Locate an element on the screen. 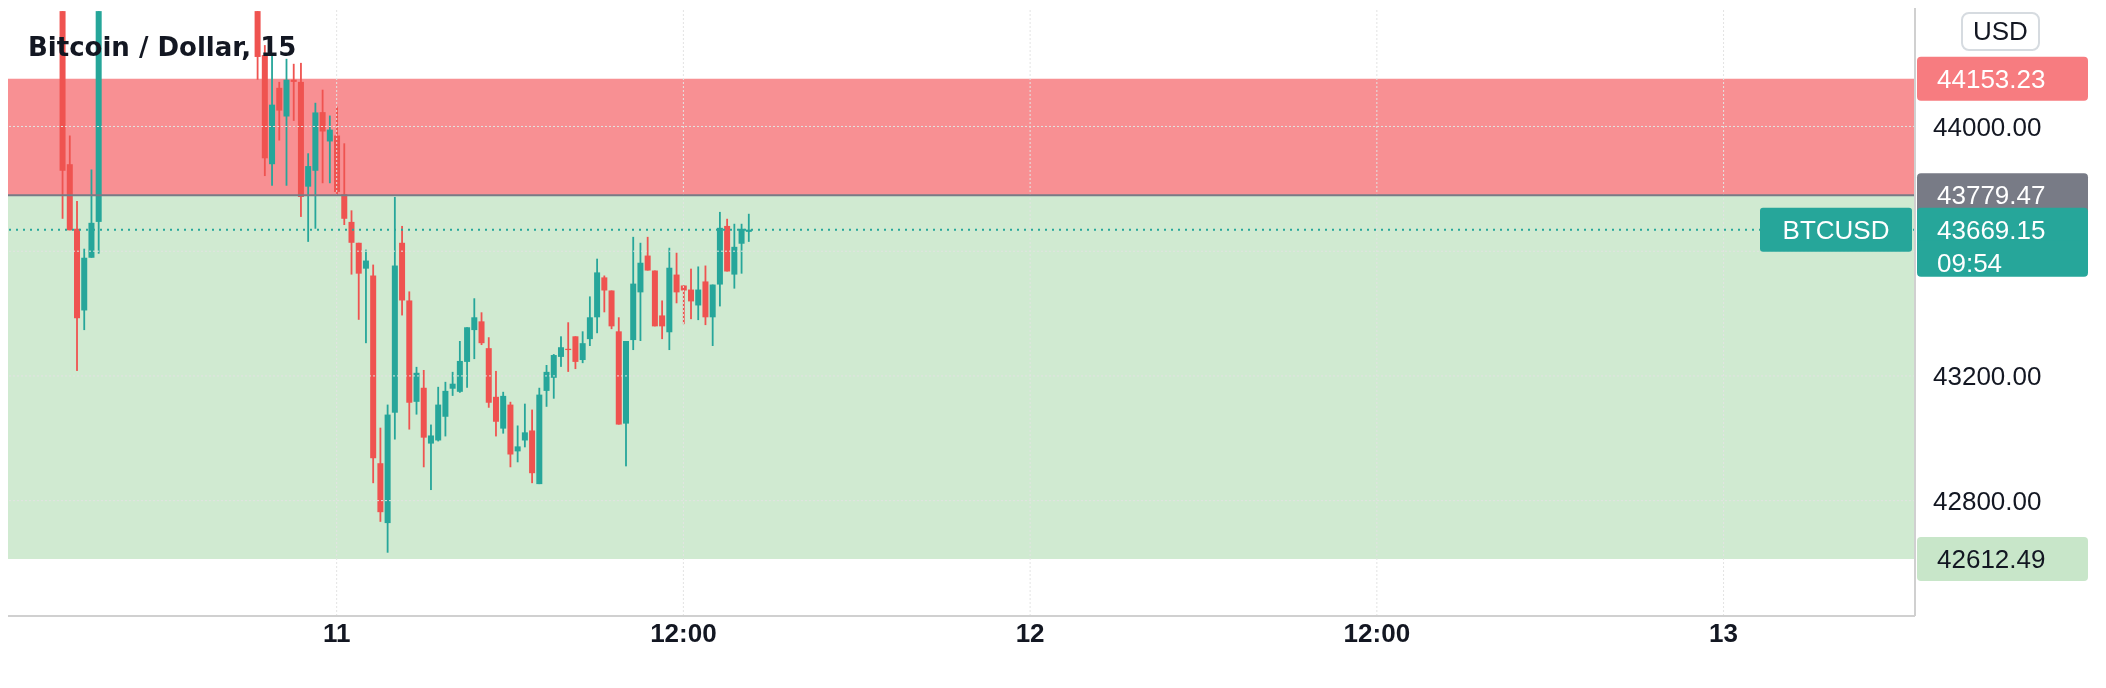 The width and height of the screenshot is (2106, 688). x-tick-label: 13 is located at coordinates (1724, 633).